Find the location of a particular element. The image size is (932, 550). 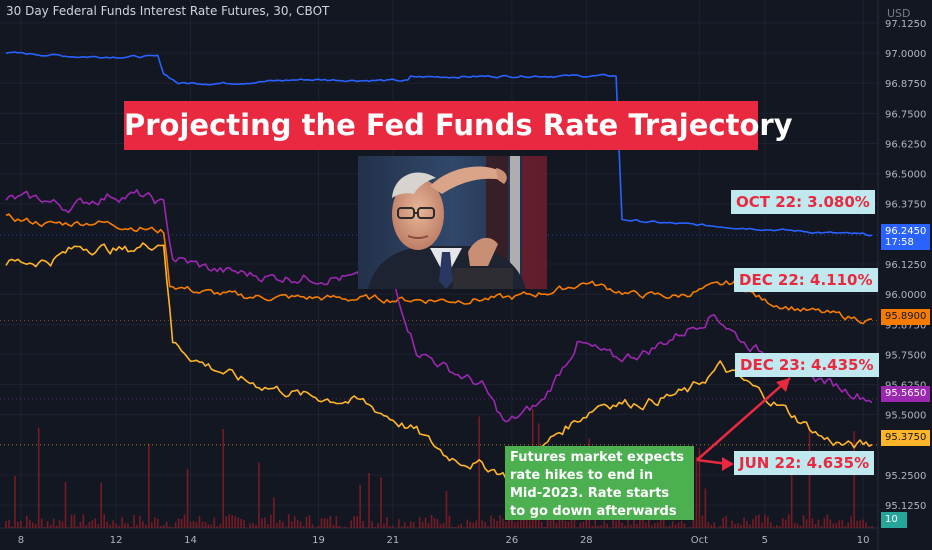

x-tick-label: 12 is located at coordinates (116, 540).